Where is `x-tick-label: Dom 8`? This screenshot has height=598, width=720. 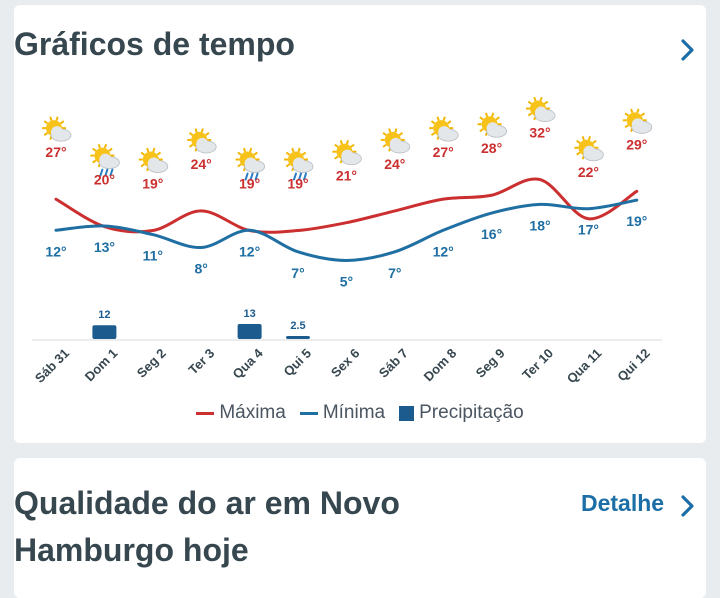 x-tick-label: Dom 8 is located at coordinates (440, 365).